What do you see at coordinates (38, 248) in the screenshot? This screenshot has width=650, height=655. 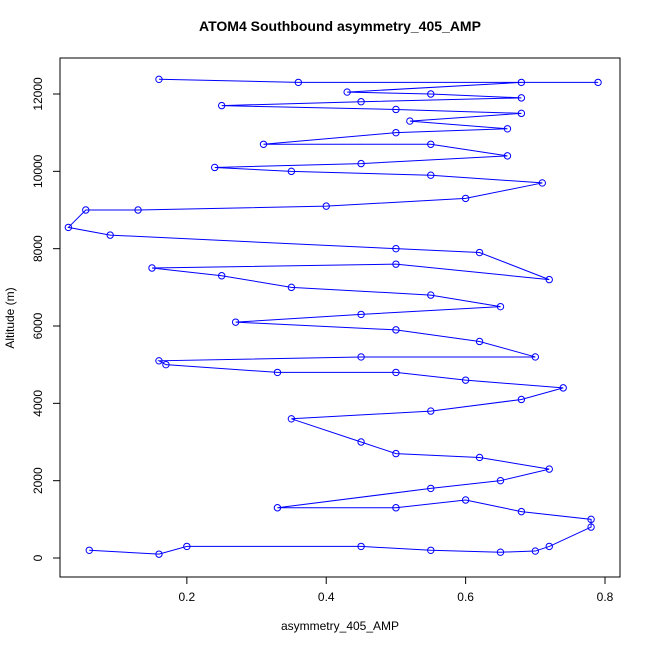 I see `y-tick-label: 8000` at bounding box center [38, 248].